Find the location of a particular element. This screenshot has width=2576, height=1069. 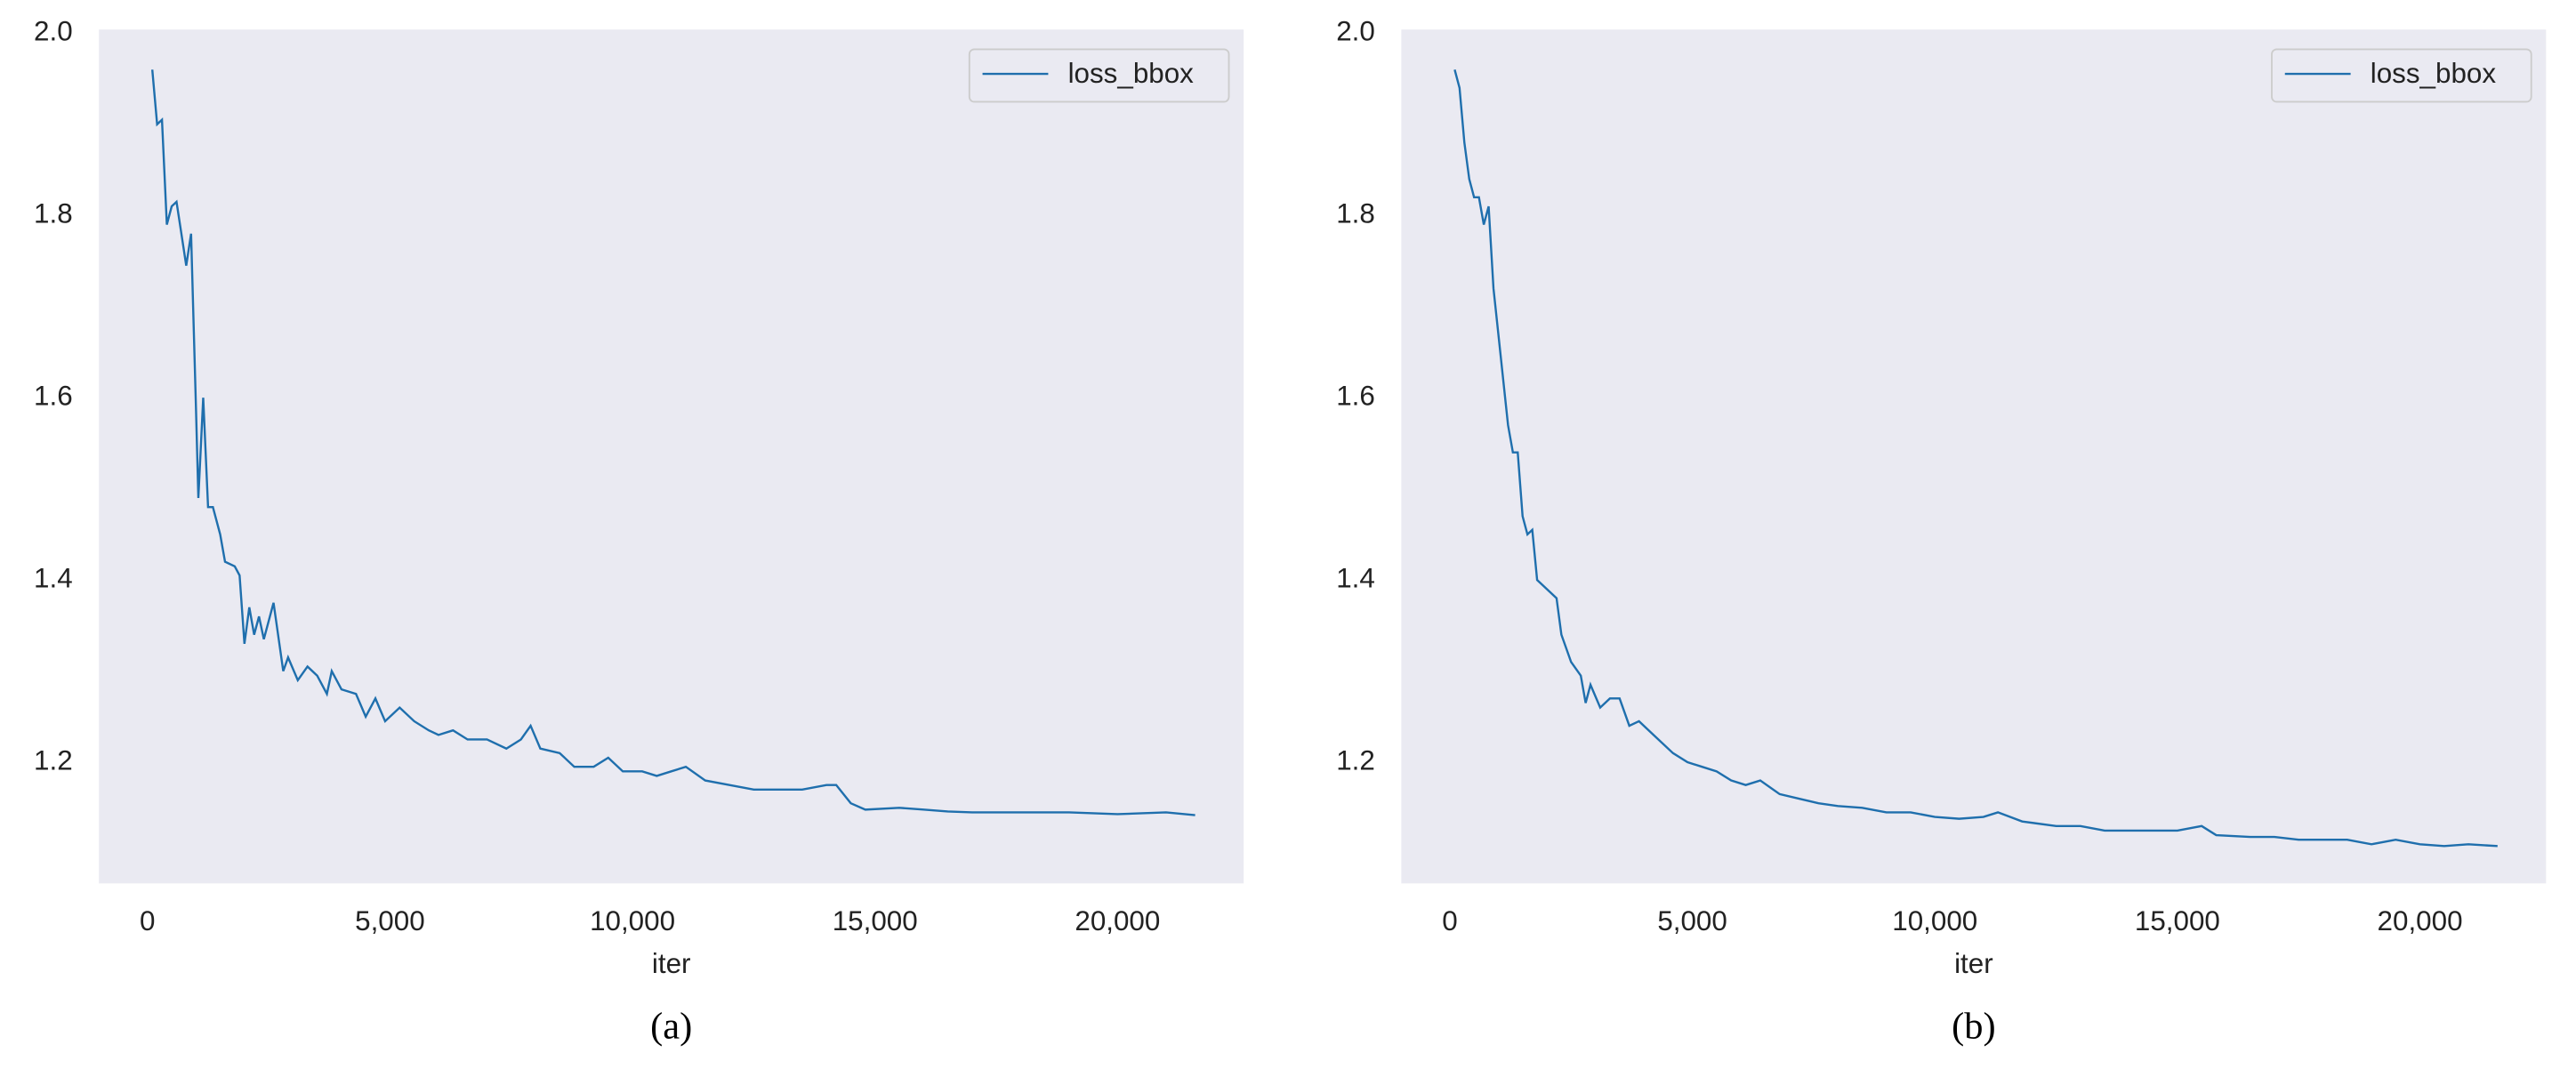

caption: (b) is located at coordinates (1974, 1026).